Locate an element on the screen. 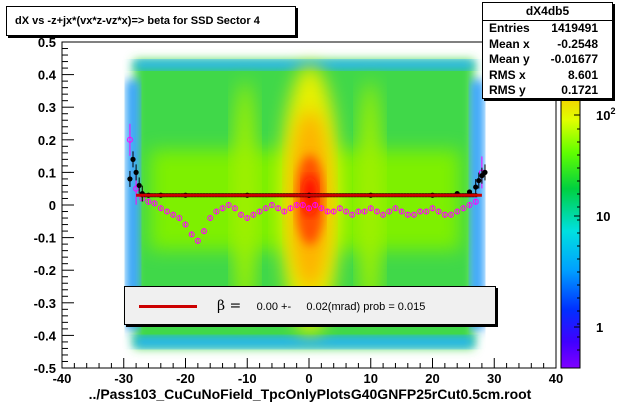  y-tick-label: -0.3 is located at coordinates (45, 303).